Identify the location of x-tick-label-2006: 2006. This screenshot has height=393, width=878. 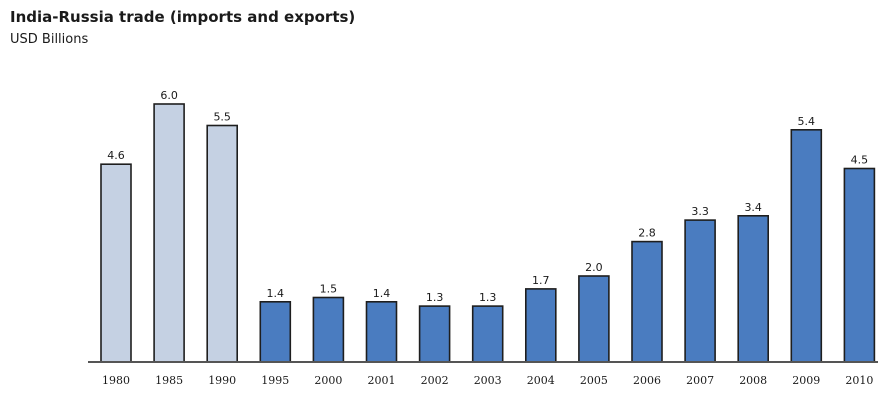
(647, 380).